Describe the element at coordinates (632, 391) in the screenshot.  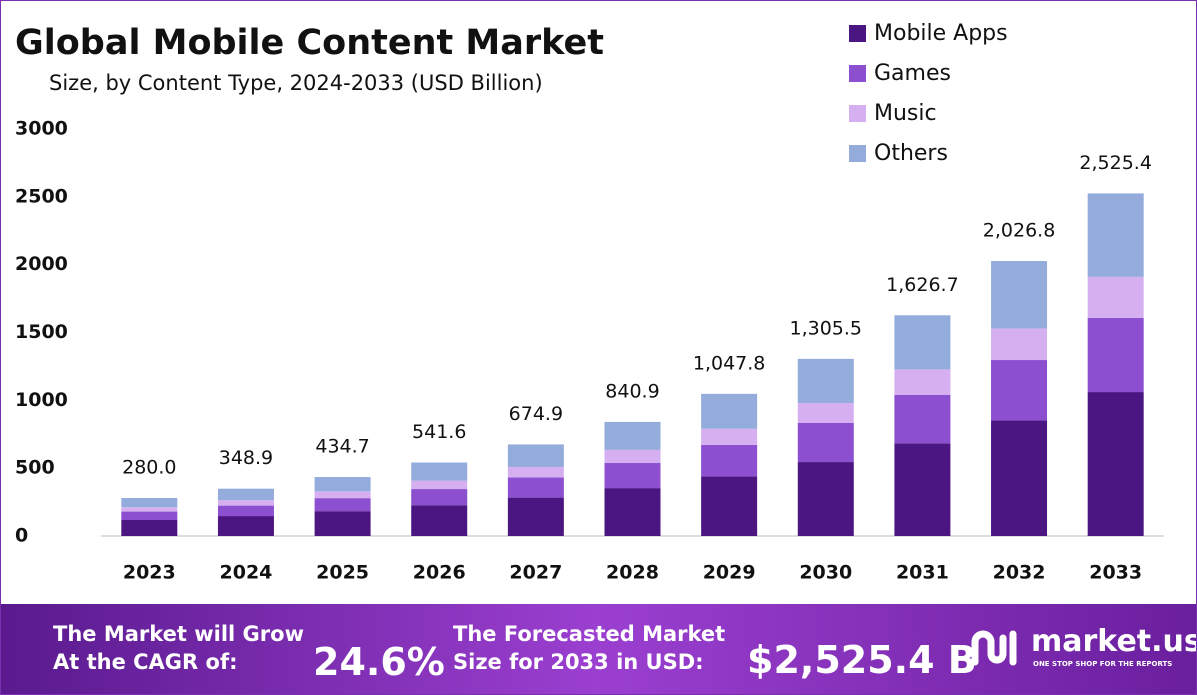
I see `total-label: 840.9` at that location.